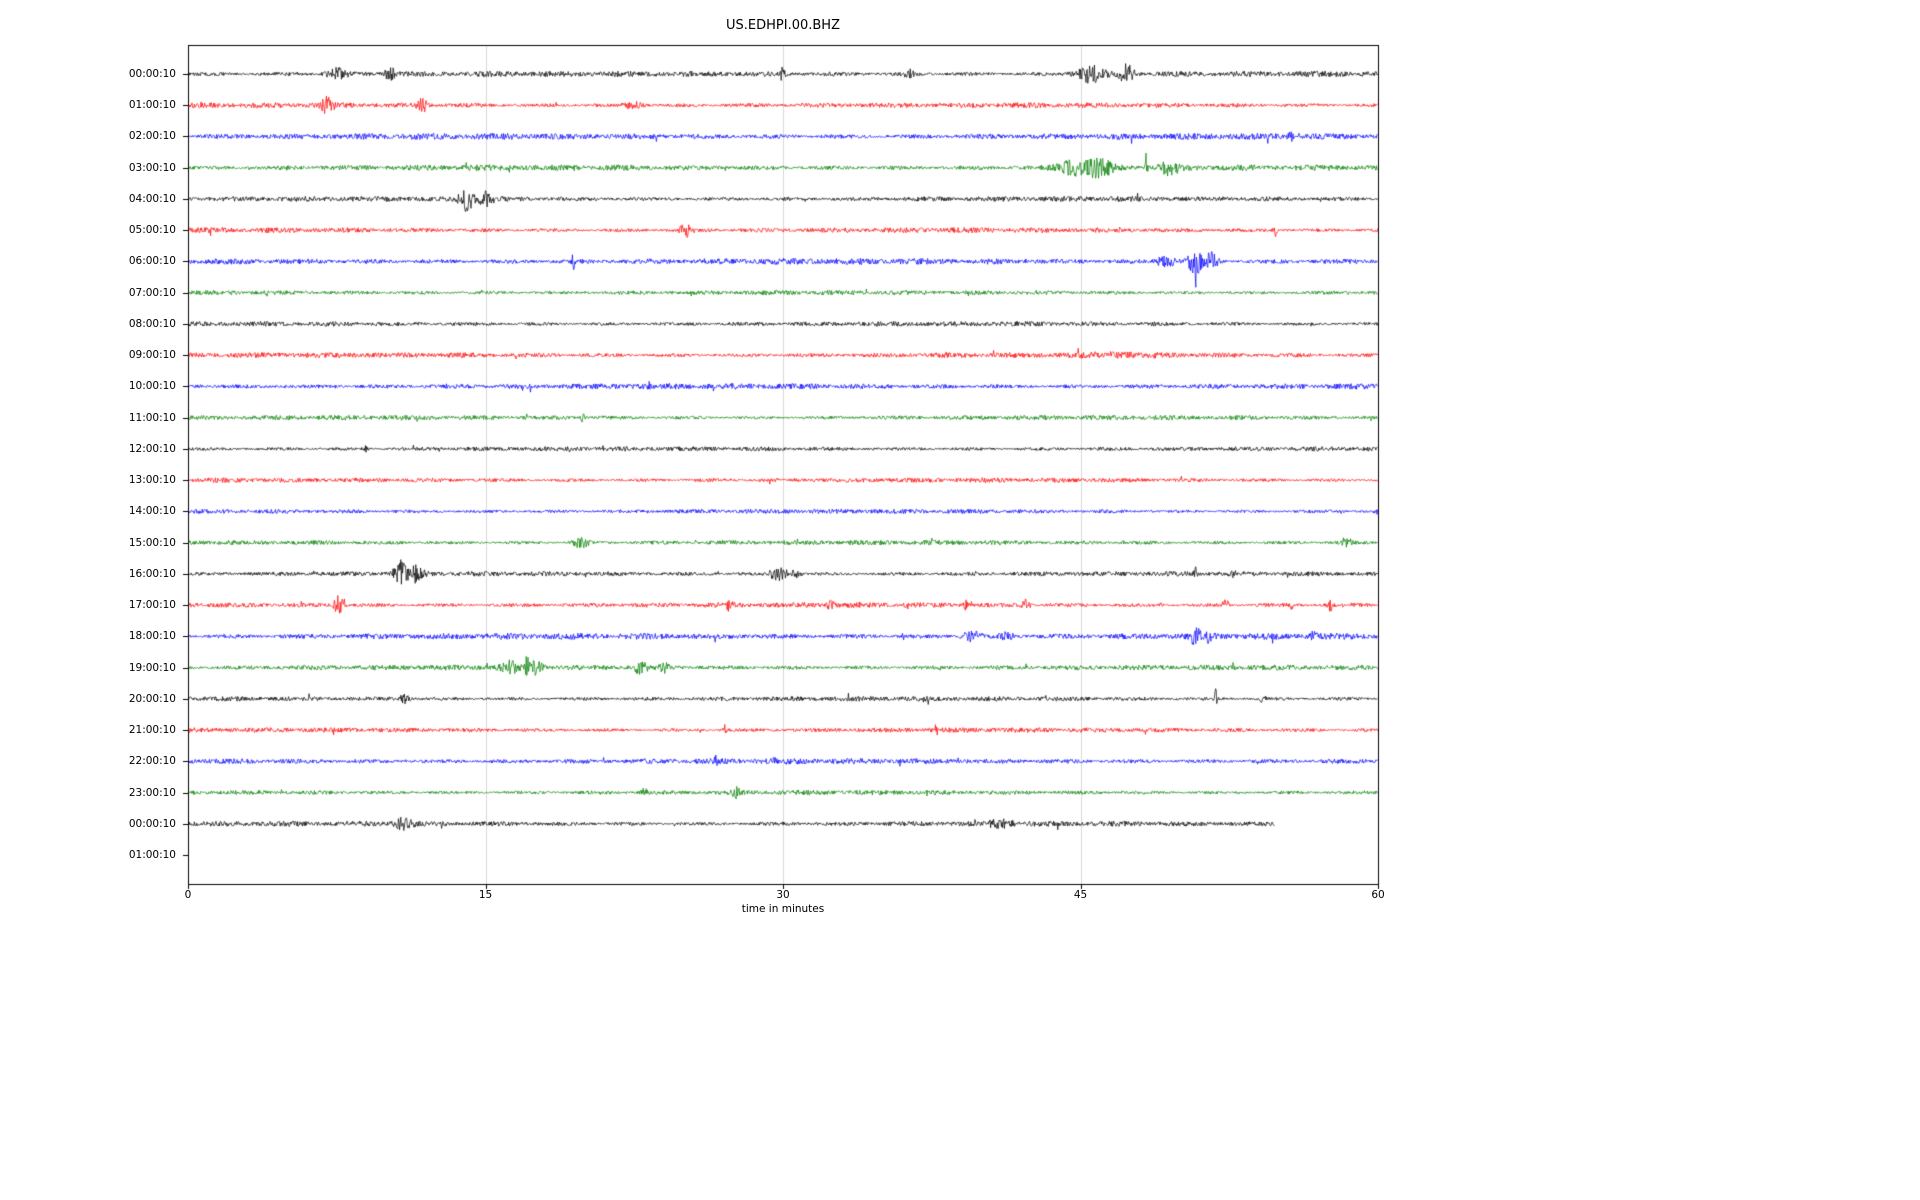 The width and height of the screenshot is (1920, 1200). I want to click on x-tick-label: 15, so click(485, 895).